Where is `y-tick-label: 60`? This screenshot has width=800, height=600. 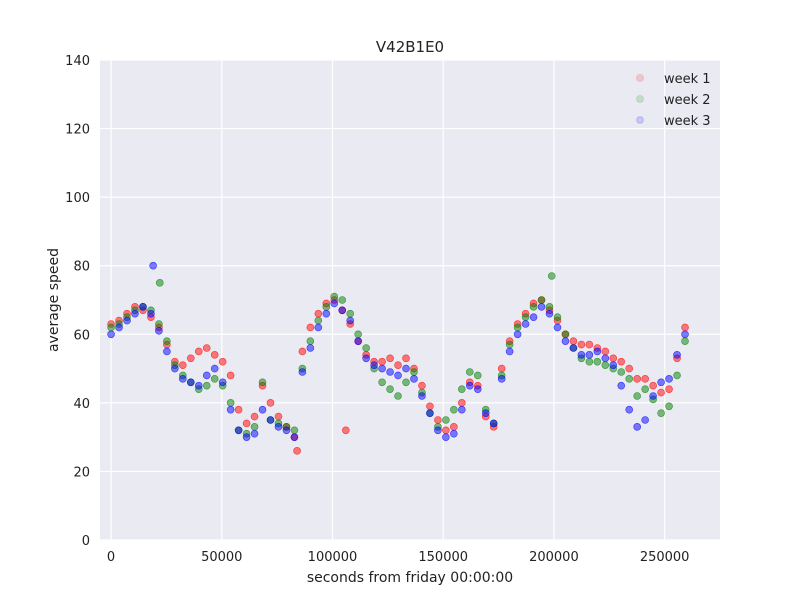 y-tick-label: 60 is located at coordinates (81, 335).